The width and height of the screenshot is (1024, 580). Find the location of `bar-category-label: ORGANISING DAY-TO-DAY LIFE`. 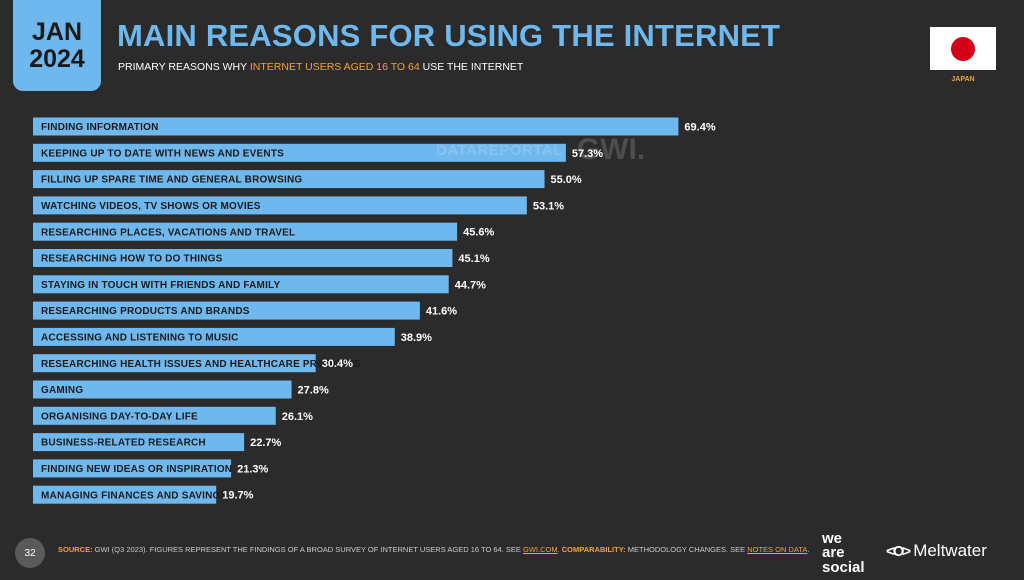

bar-category-label: ORGANISING DAY-TO-DAY LIFE is located at coordinates (119, 416).